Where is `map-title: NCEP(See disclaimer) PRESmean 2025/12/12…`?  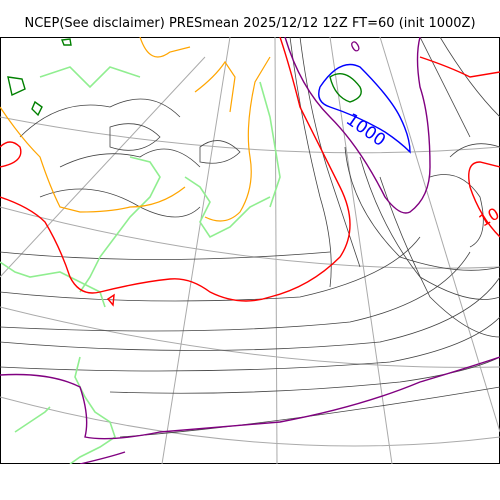 map-title: NCEP(See disclaimer) PRESmean 2025/12/12… is located at coordinates (250, 23).